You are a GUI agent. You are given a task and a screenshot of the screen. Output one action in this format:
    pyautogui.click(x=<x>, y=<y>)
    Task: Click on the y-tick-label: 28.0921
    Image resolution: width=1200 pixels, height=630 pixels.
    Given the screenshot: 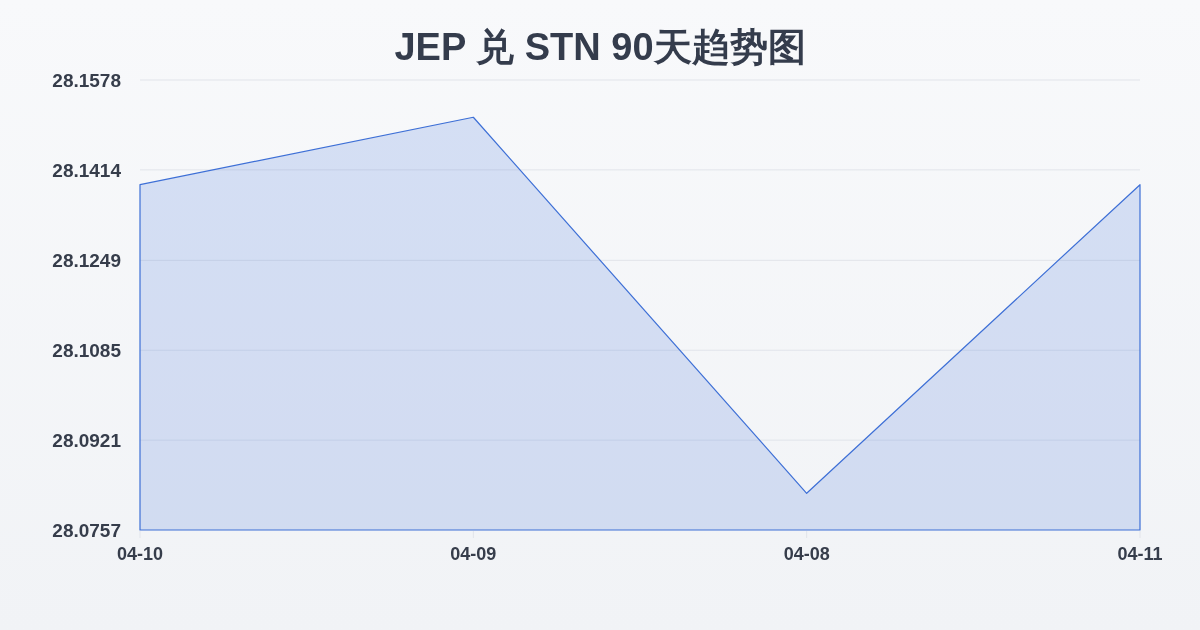 What is the action you would take?
    pyautogui.click(x=86, y=441)
    